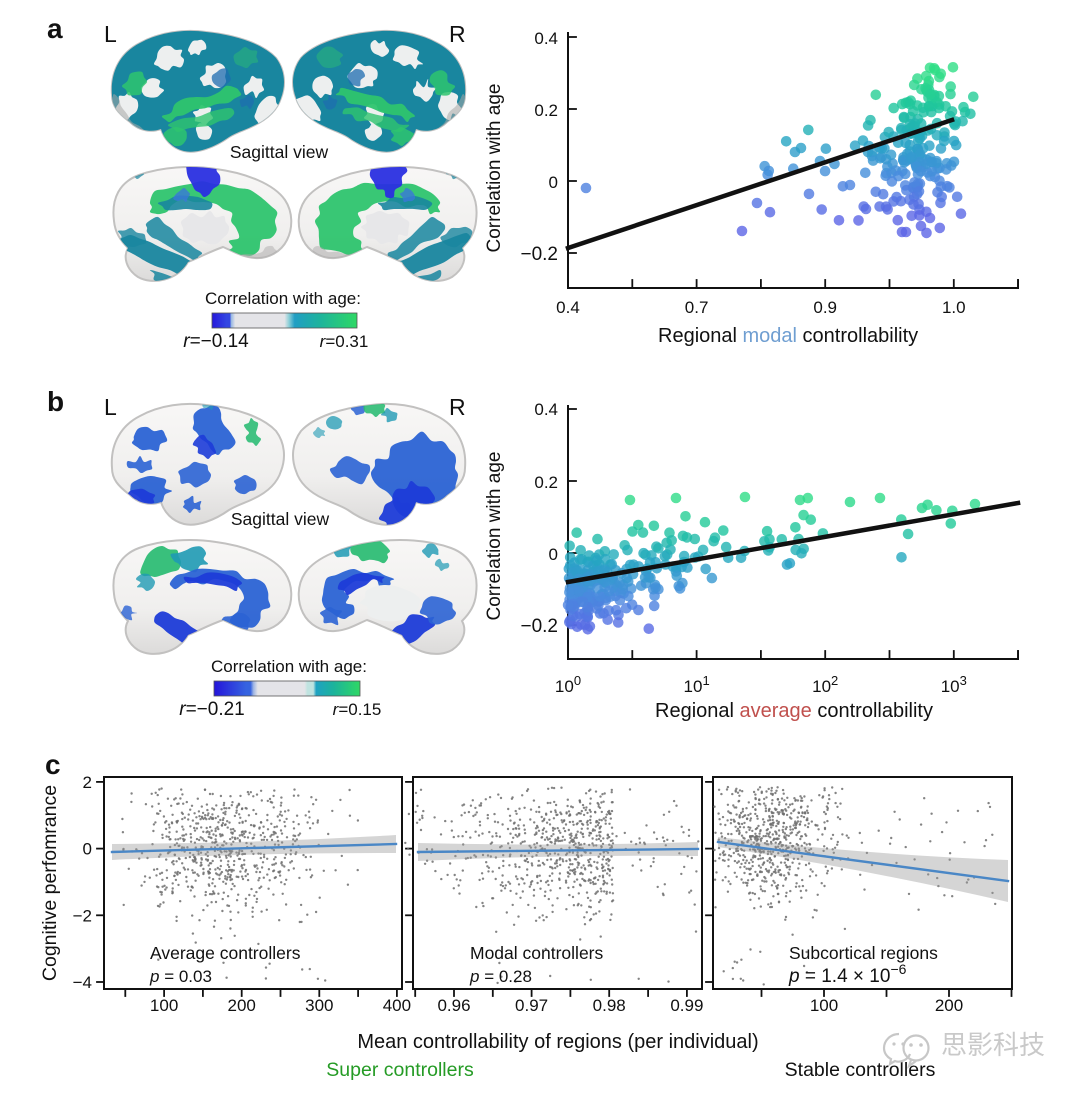 The width and height of the screenshot is (1080, 1100). I want to click on svg-text: p = 0.03, so click(180, 976).